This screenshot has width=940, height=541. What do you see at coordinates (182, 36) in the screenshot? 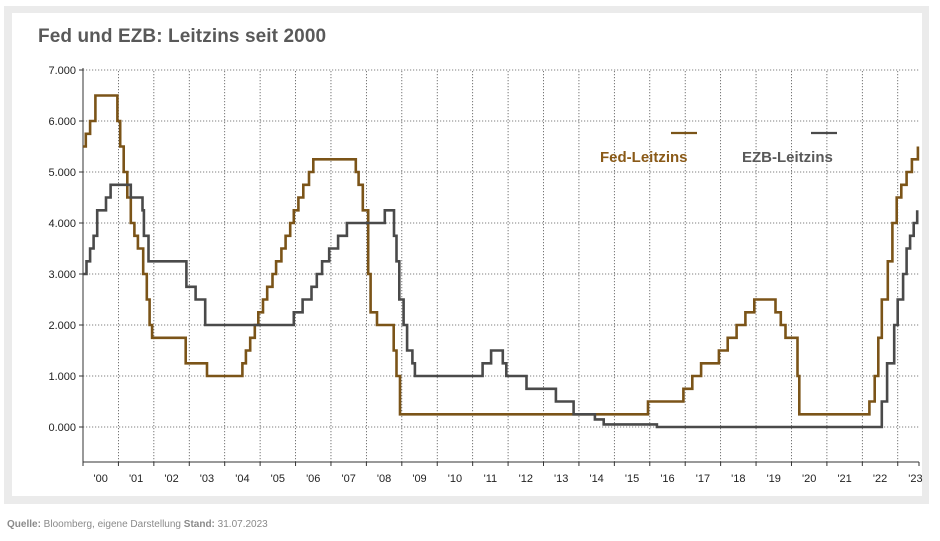
I see `chart-title: Fed und EZB: Leitzins seit 2000` at bounding box center [182, 36].